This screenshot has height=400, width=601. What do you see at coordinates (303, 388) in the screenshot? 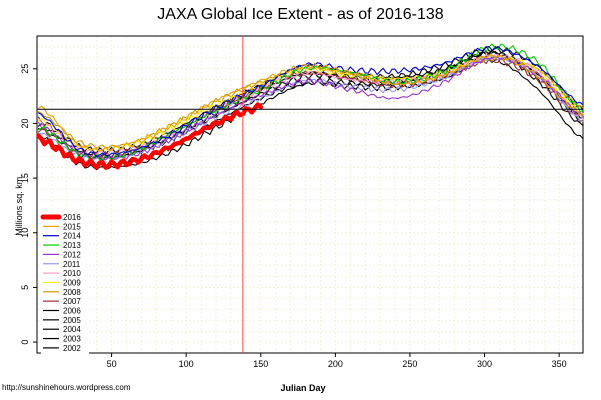
I see `x-axis-label: Julian Day` at bounding box center [303, 388].